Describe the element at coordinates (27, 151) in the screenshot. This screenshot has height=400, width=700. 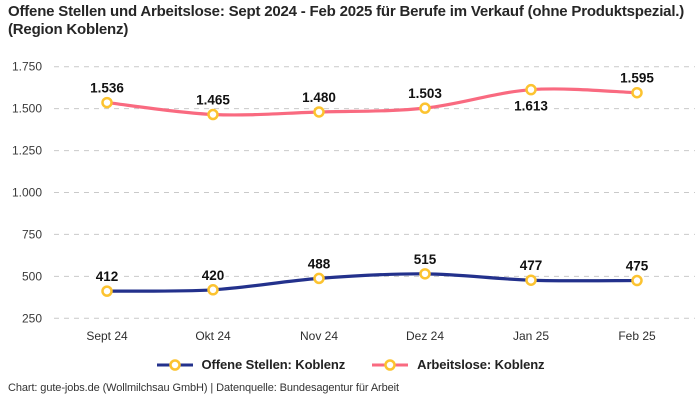
I see `svg-text: 1.250` at that location.